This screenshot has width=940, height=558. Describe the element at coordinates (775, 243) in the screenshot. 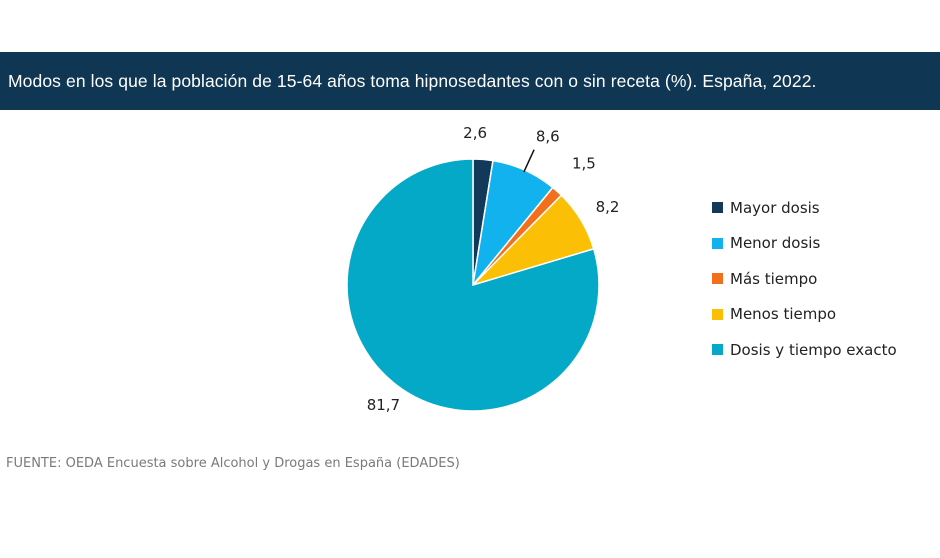

I see `legend-label-menor-dosis: Menor dosis` at that location.